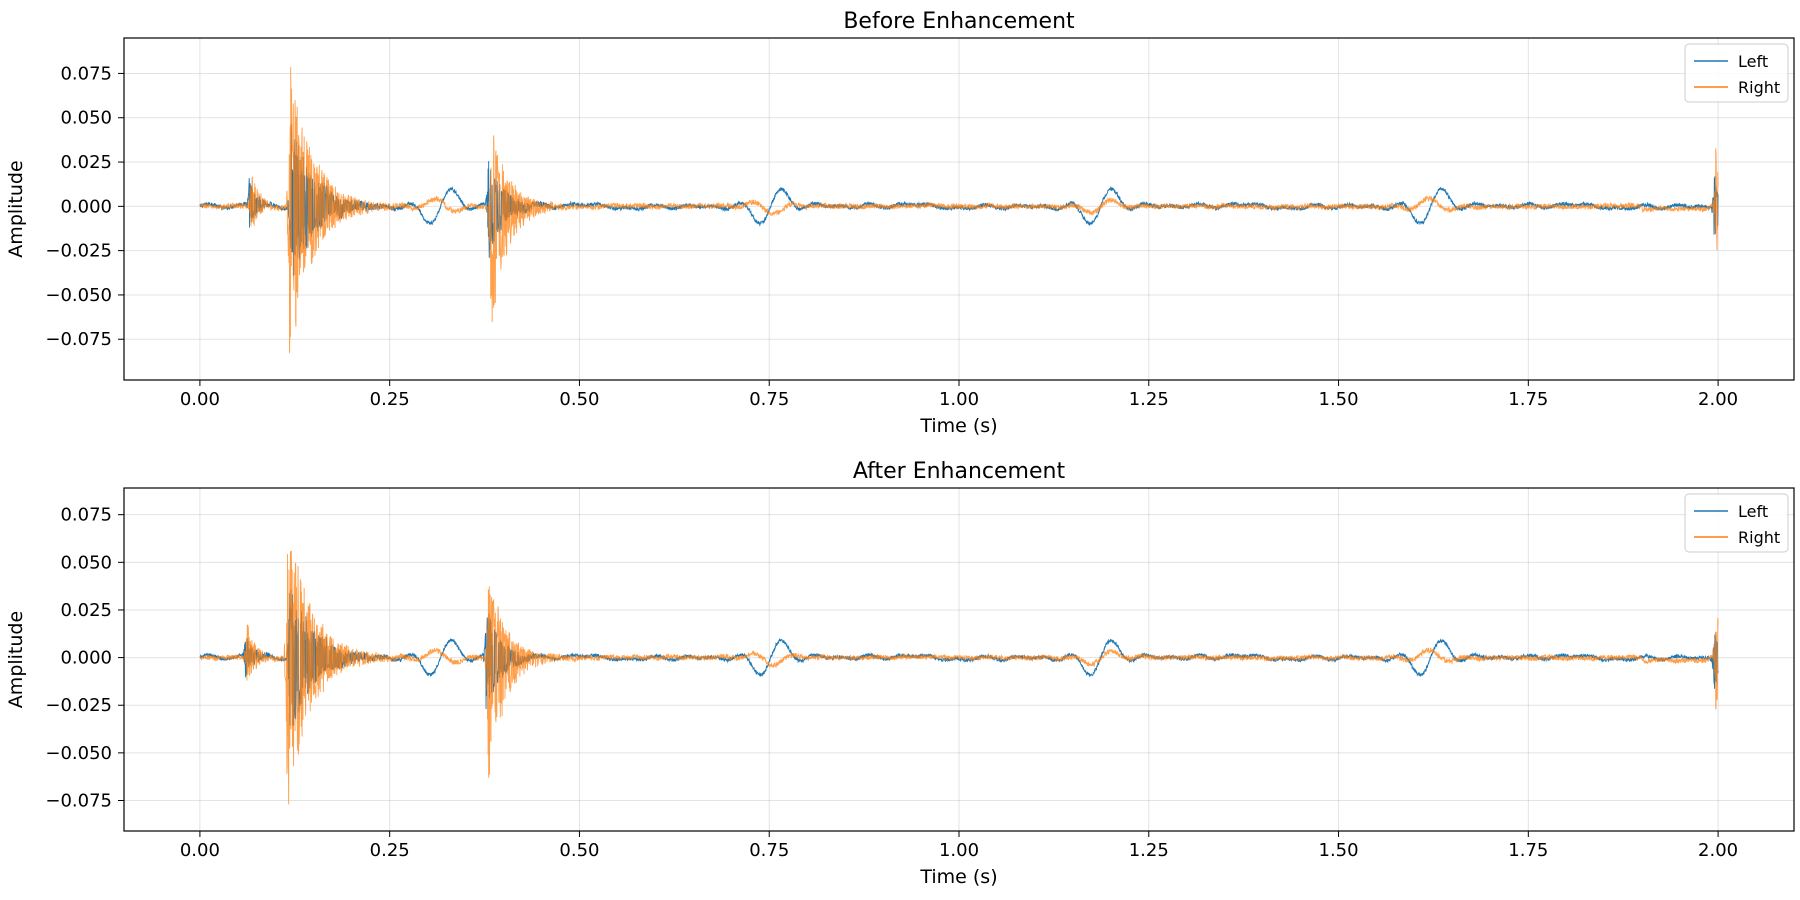  Describe the element at coordinates (959, 471) in the screenshot. I see `chart-title: After Enhancement` at that location.